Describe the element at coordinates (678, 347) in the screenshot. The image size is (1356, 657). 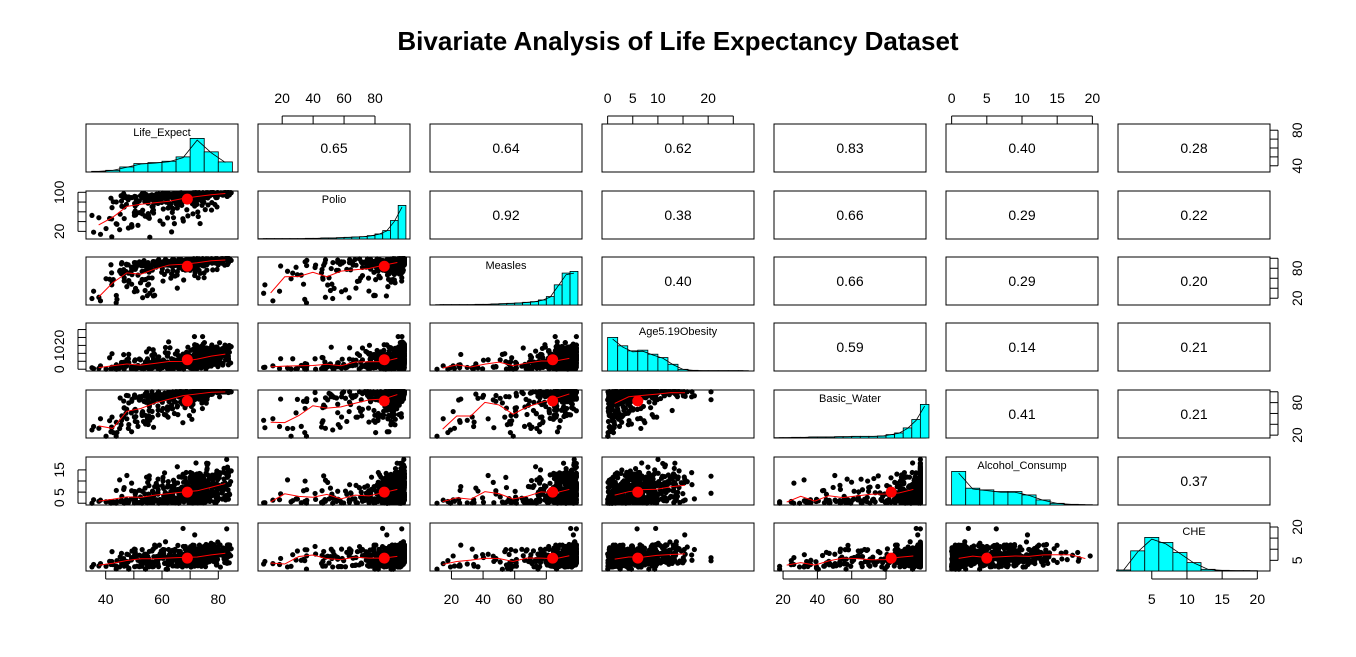
I see `diagonal-panel: Age5.19Obesity` at that location.